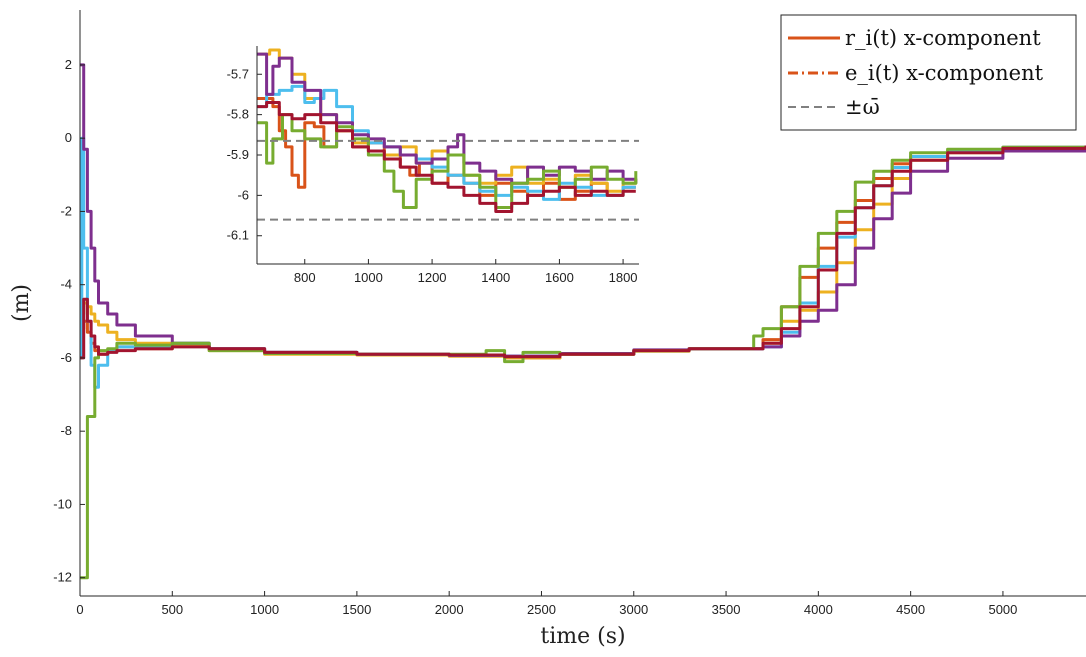 Image resolution: width=1086 pixels, height=657 pixels. What do you see at coordinates (66, 284) in the screenshot?
I see `y-tick-label: -4` at bounding box center [66, 284].